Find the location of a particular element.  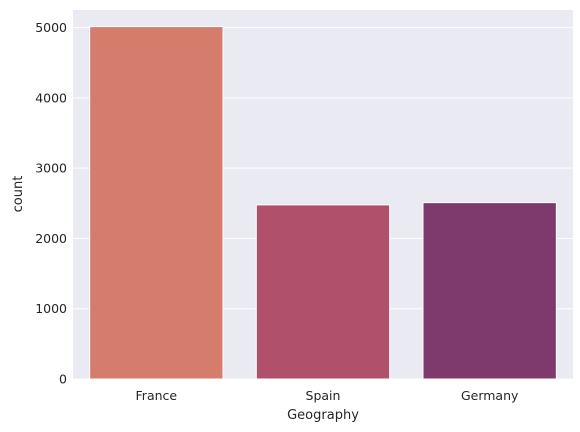

y-tick-label: 1000 is located at coordinates (51, 308).